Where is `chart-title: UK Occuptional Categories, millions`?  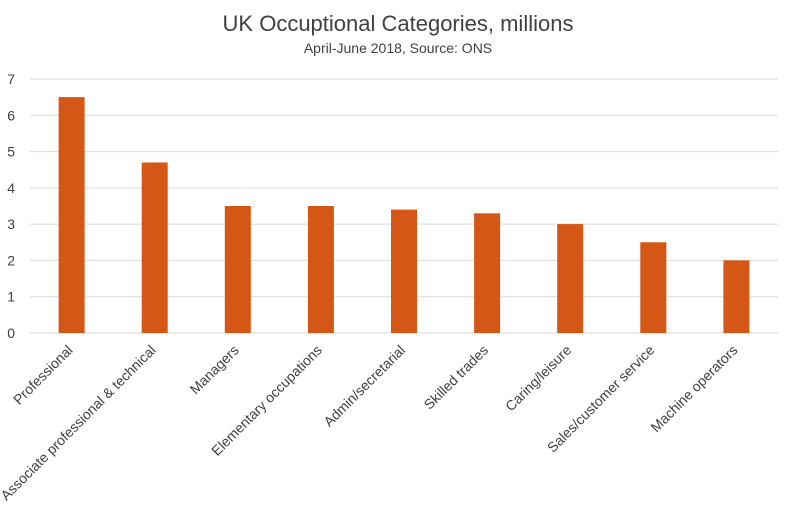
chart-title: UK Occuptional Categories, millions is located at coordinates (398, 23).